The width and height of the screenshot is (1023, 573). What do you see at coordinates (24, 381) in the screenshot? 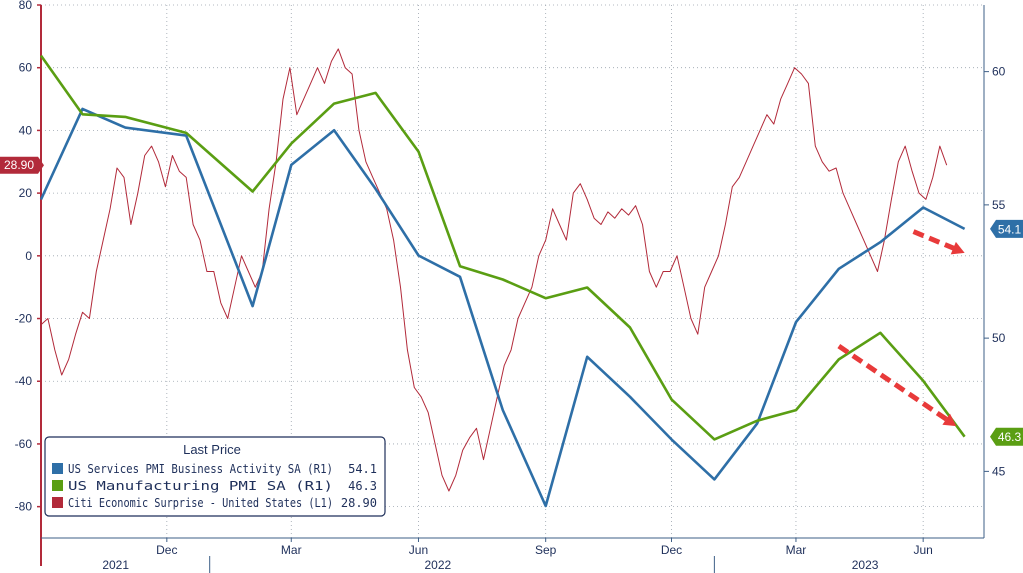
I see `left-tick-label: -40` at bounding box center [24, 381].